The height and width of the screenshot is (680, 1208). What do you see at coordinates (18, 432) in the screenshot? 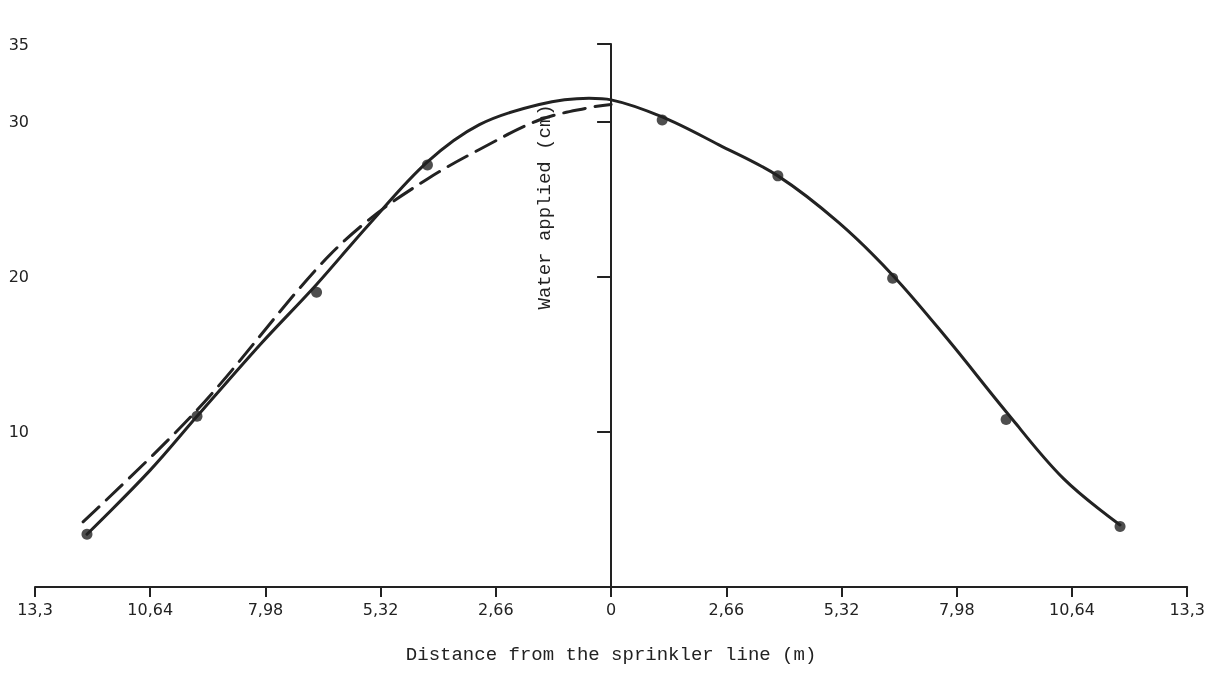
I see `y-tick-label: 10` at bounding box center [18, 432].